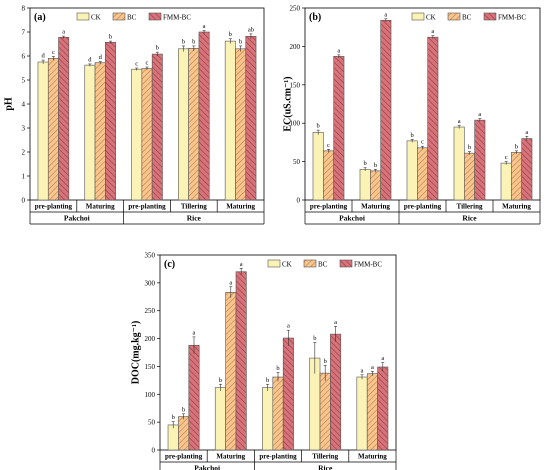 The width and height of the screenshot is (550, 470). Describe the element at coordinates (431, 18) in the screenshot. I see `legend-label: CK` at that location.